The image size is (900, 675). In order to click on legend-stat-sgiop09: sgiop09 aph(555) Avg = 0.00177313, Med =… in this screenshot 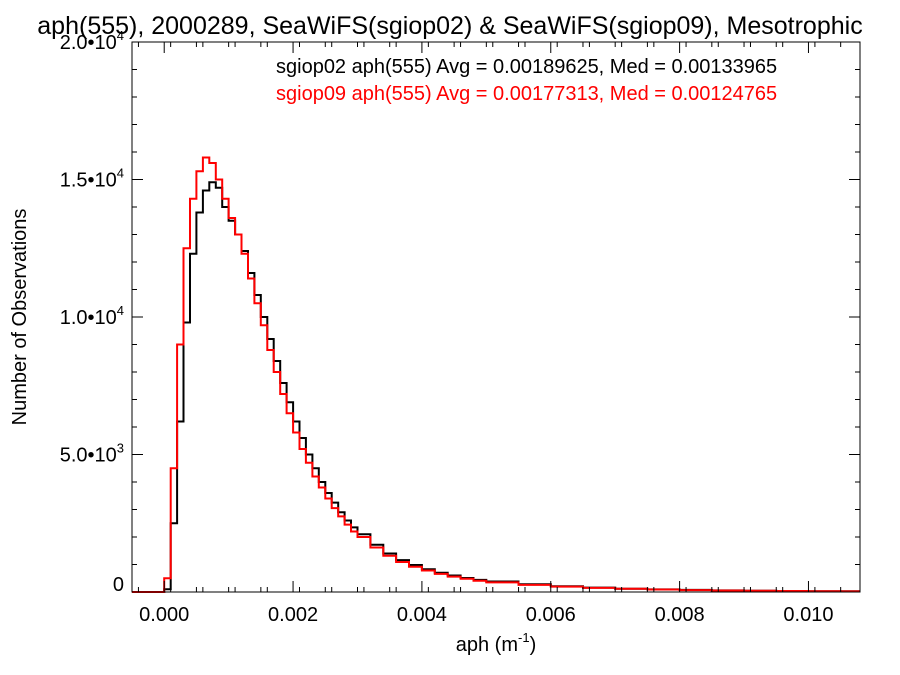, I will do `click(526, 94)`.